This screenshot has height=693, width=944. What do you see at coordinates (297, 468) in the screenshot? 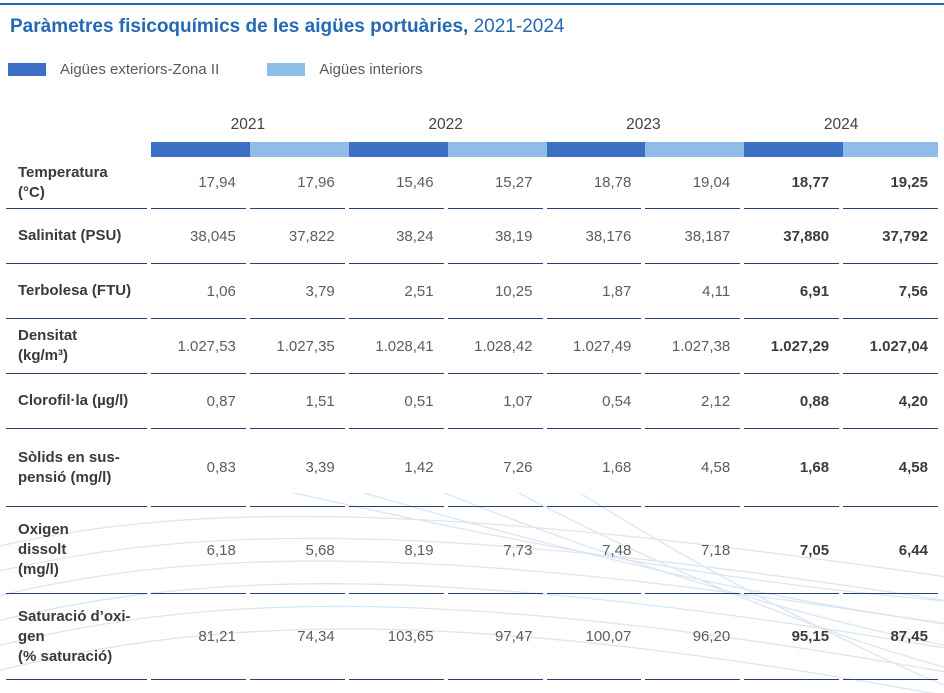
I see `value-cell: 3,39` at bounding box center [297, 468].